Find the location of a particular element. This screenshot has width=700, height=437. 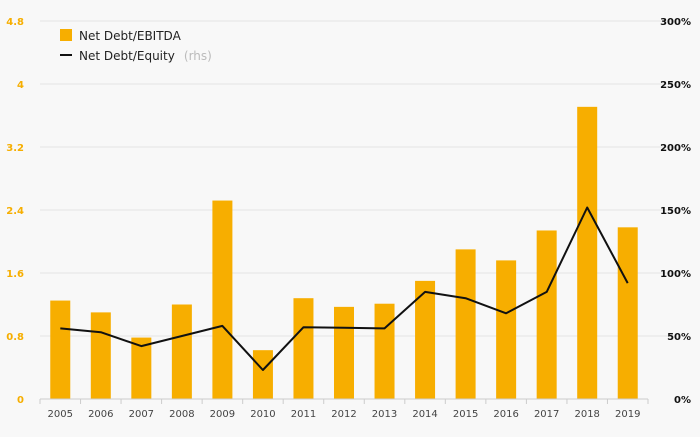

bar-2009 is located at coordinates (222, 299).